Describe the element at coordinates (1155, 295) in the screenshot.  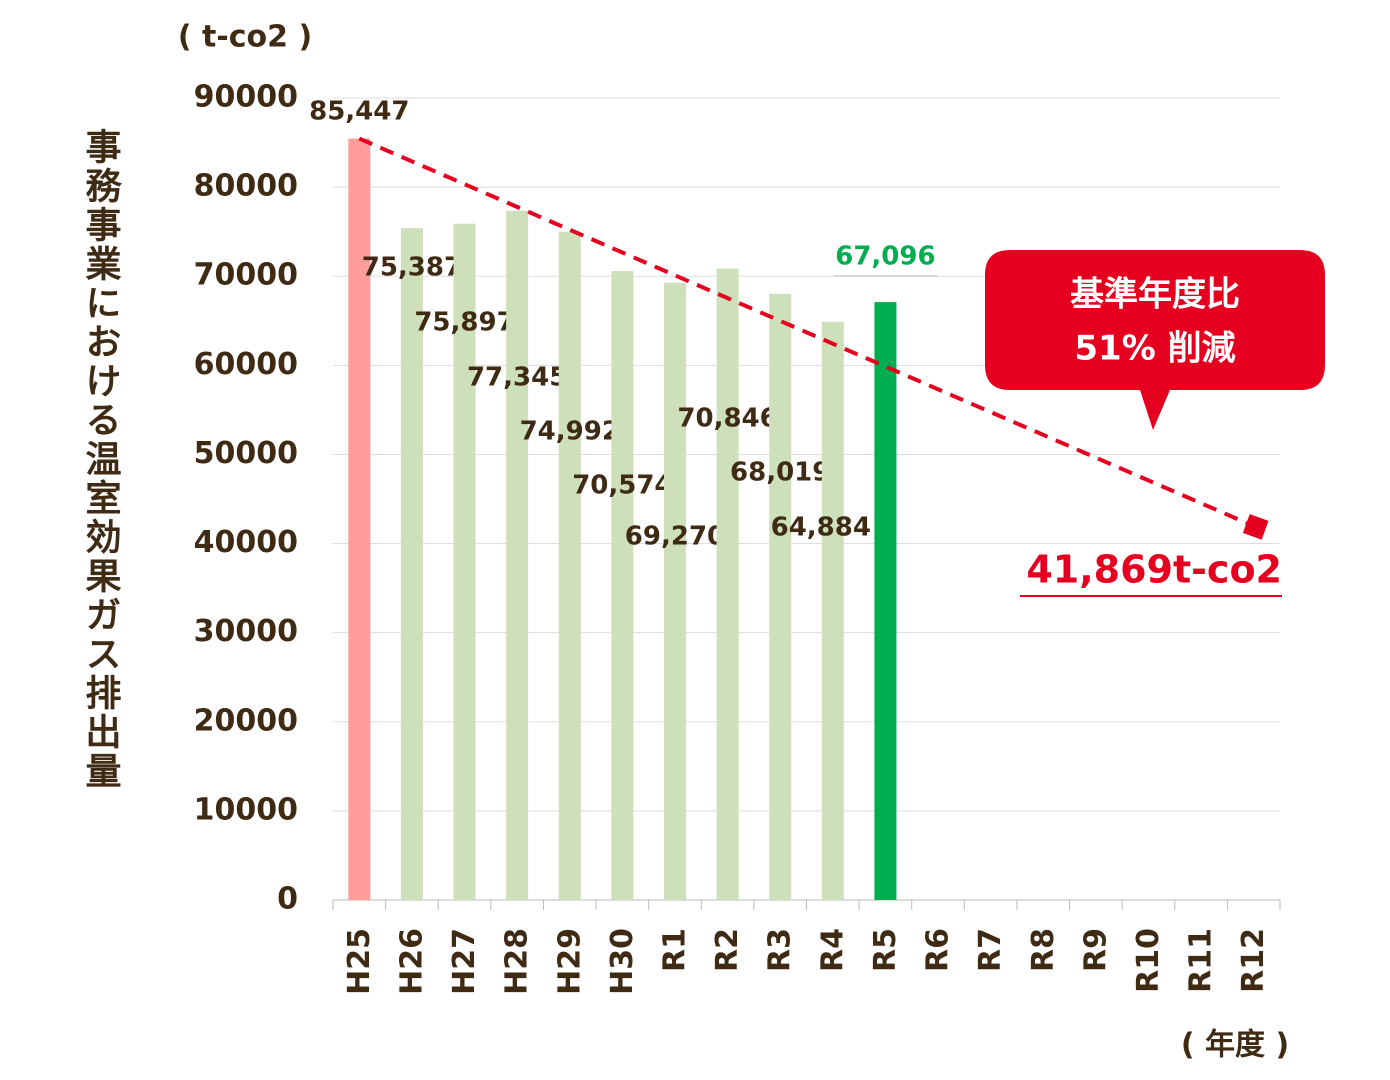
I see `callout-text: 基準年度比` at that location.